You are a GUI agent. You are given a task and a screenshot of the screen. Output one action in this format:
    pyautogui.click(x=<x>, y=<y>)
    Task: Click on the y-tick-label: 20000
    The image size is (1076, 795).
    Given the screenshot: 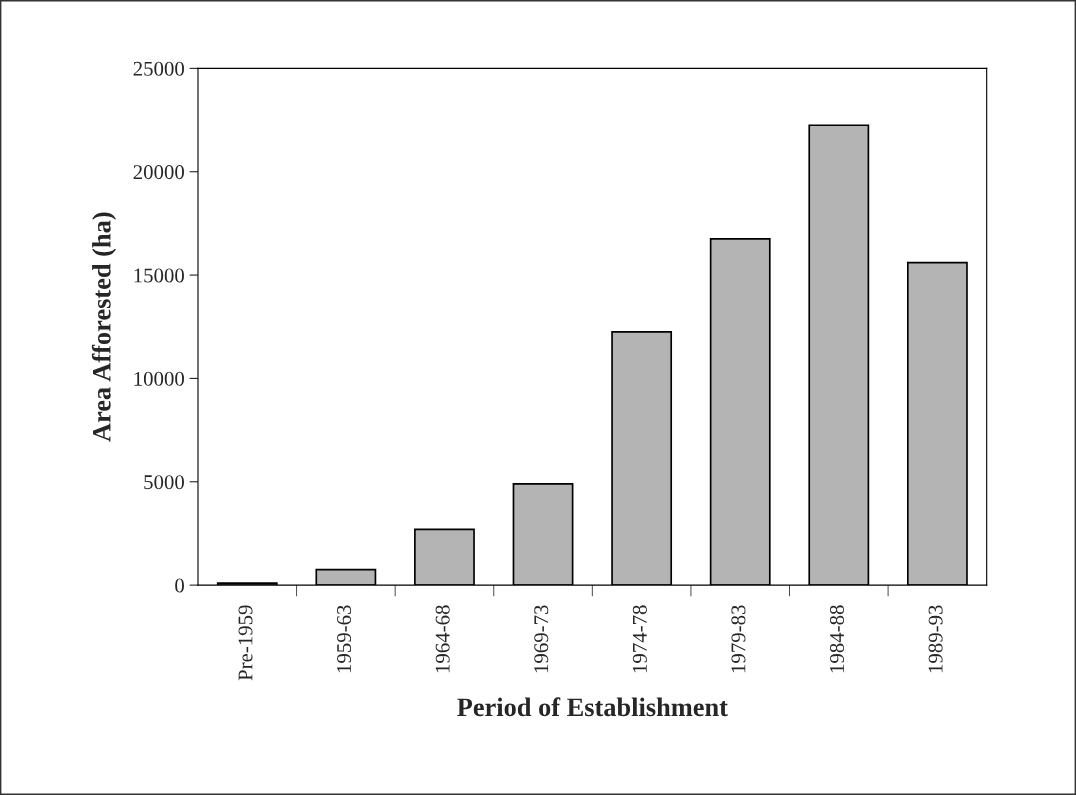 What is the action you would take?
    pyautogui.click(x=158, y=172)
    